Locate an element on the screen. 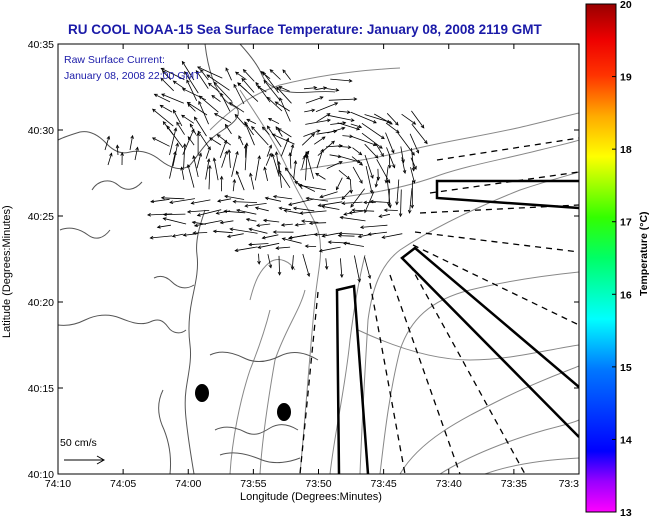  y-tick-label: 40:25 is located at coordinates (41, 217).